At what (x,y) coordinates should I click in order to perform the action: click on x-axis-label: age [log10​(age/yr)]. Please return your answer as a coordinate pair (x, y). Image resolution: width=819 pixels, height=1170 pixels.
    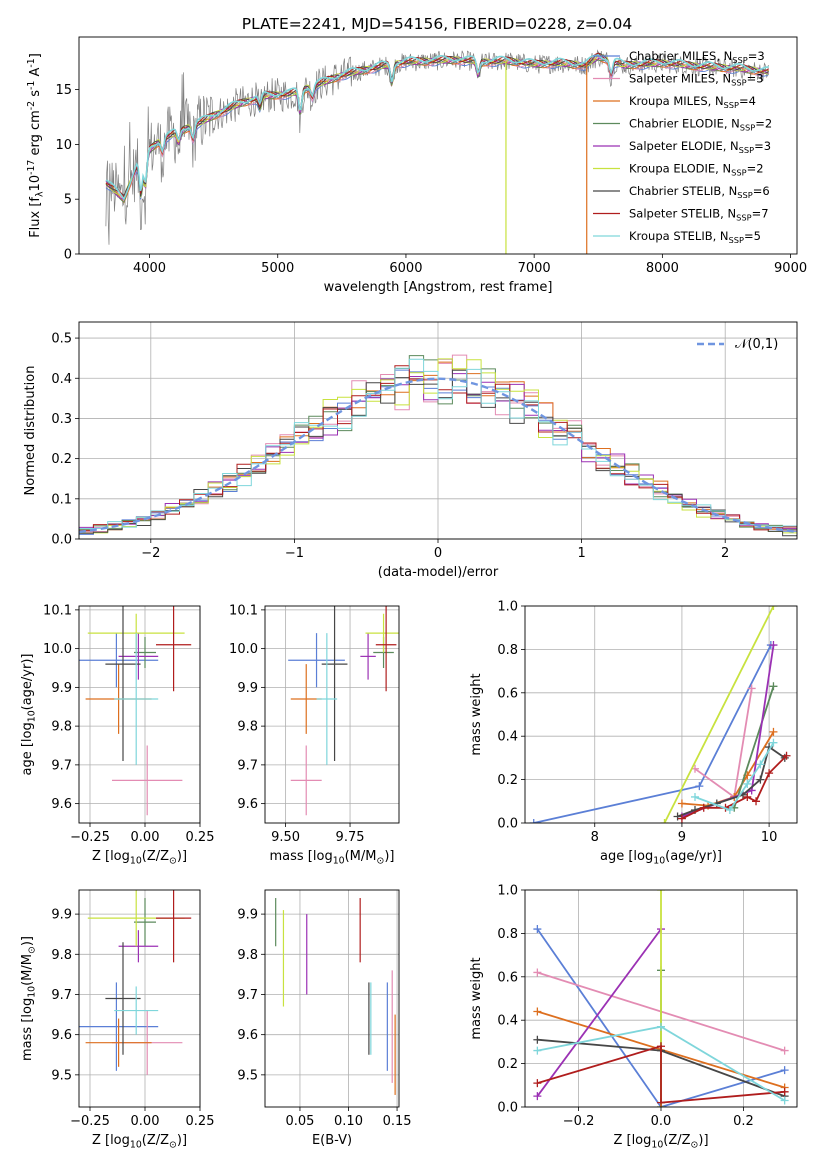
    Looking at the image, I should click on (661, 858).